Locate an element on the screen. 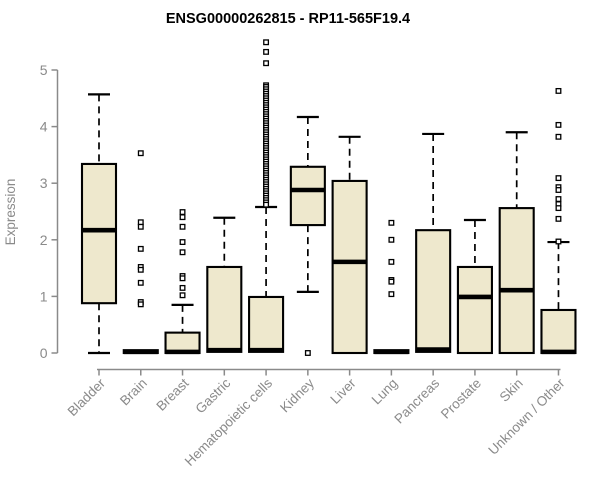 The image size is (600, 500). chart-title: ENSG00000262815 - RP11-565F19.4 is located at coordinates (288, 19).